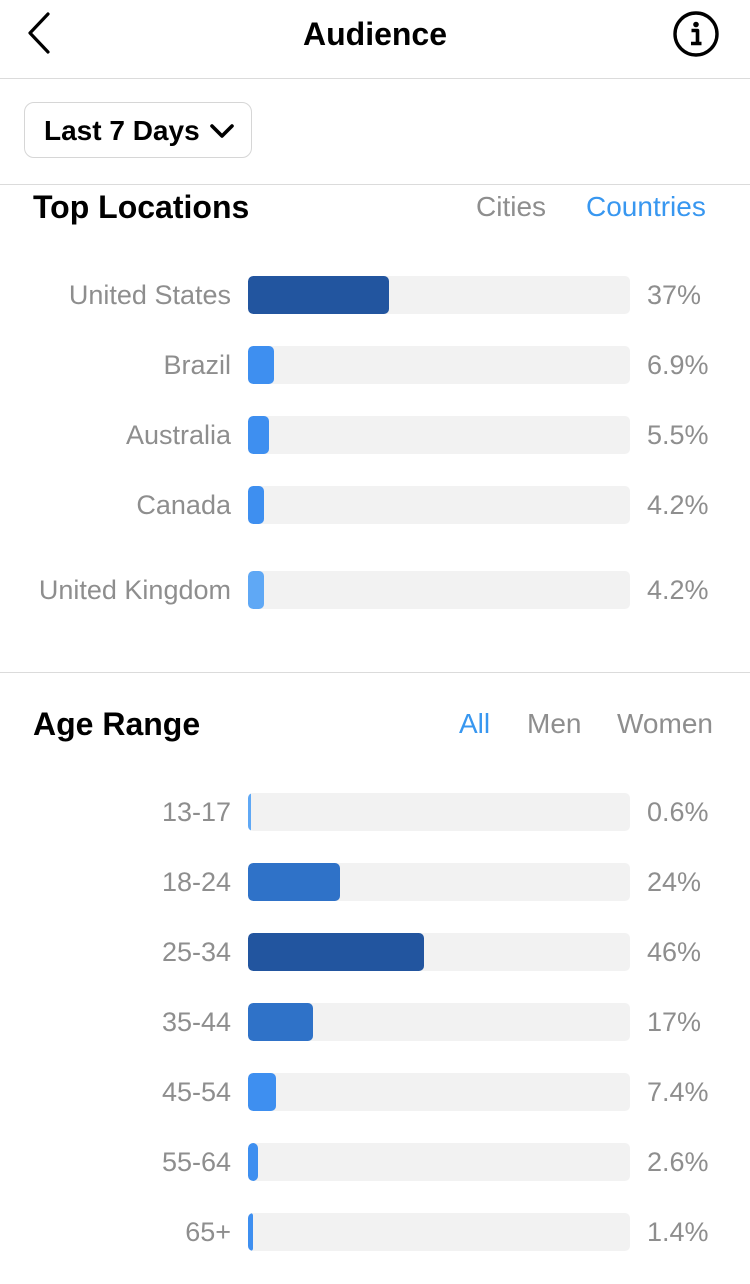 The height and width of the screenshot is (1284, 750). I want to click on age-label: 13-17, so click(196, 812).